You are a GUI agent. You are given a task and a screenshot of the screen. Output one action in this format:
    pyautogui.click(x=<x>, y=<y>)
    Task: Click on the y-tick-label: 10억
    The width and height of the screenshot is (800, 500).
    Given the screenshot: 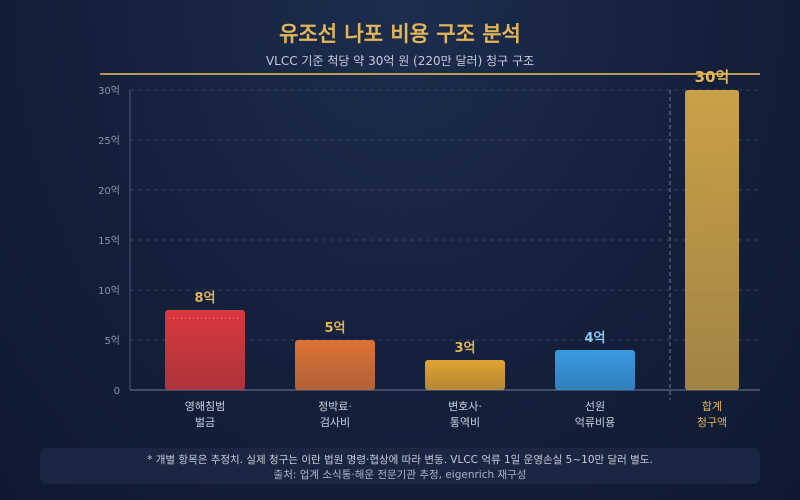 What is the action you would take?
    pyautogui.click(x=109, y=291)
    